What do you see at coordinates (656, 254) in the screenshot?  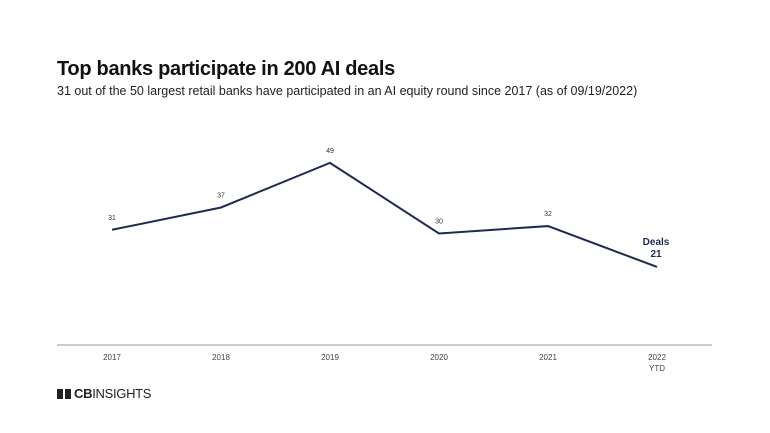 I see `data-label: 21` at bounding box center [656, 254].